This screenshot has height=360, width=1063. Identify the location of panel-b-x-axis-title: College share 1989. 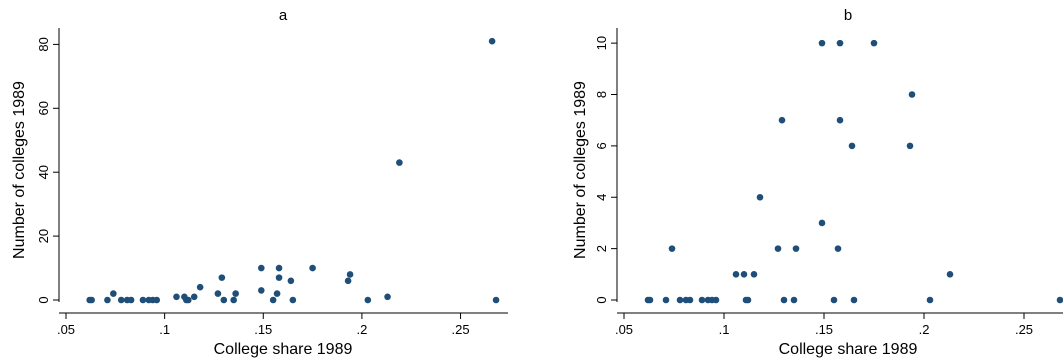
(848, 349).